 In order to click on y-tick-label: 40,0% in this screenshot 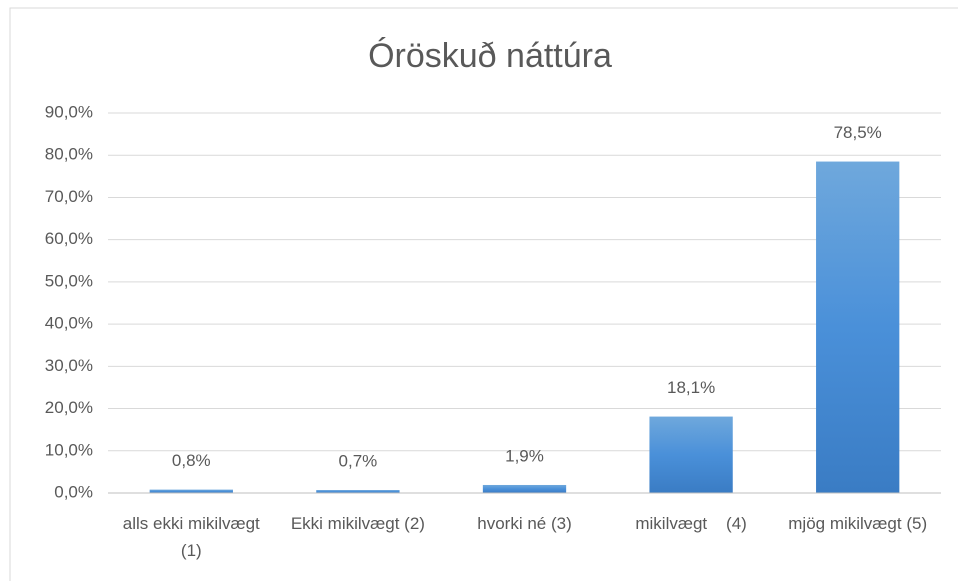, I will do `click(69, 323)`.